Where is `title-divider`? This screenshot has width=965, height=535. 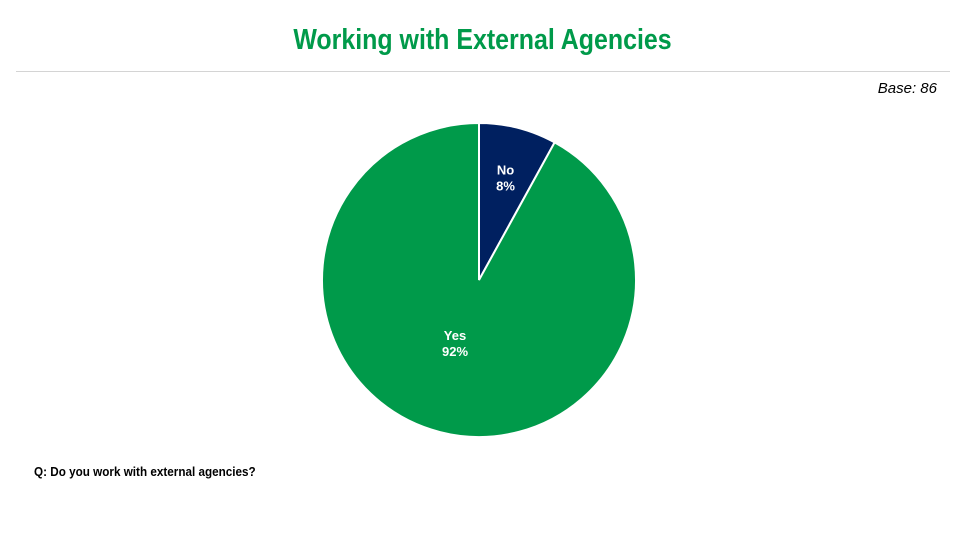 title-divider is located at coordinates (483, 71).